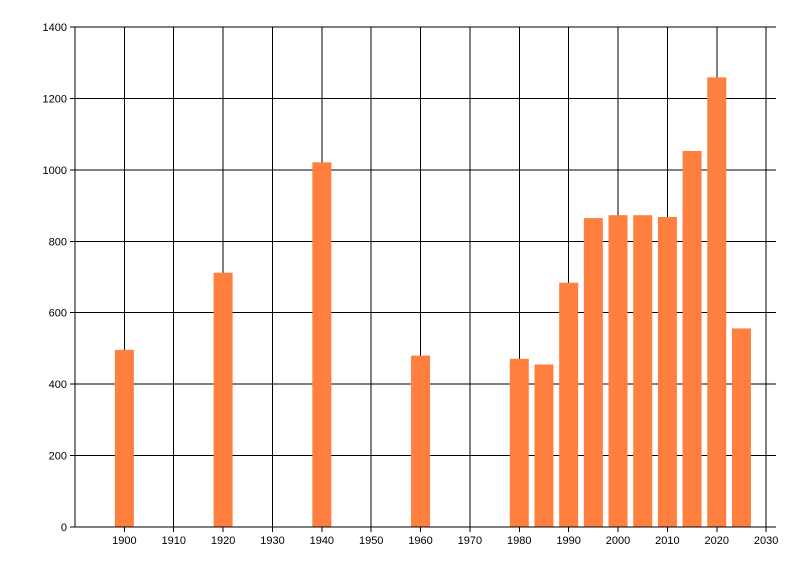  I want to click on y-tick-label: 400, so click(58, 385).